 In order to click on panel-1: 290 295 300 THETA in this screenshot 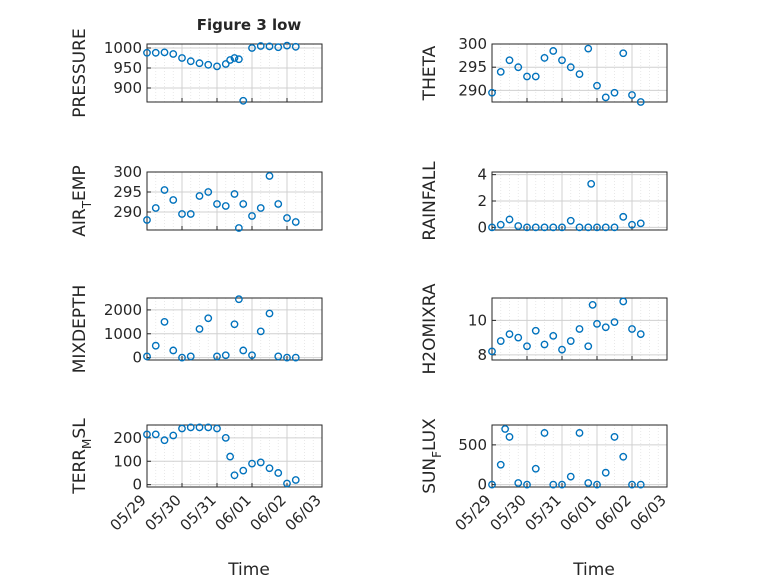, I will do `click(544, 70)`.